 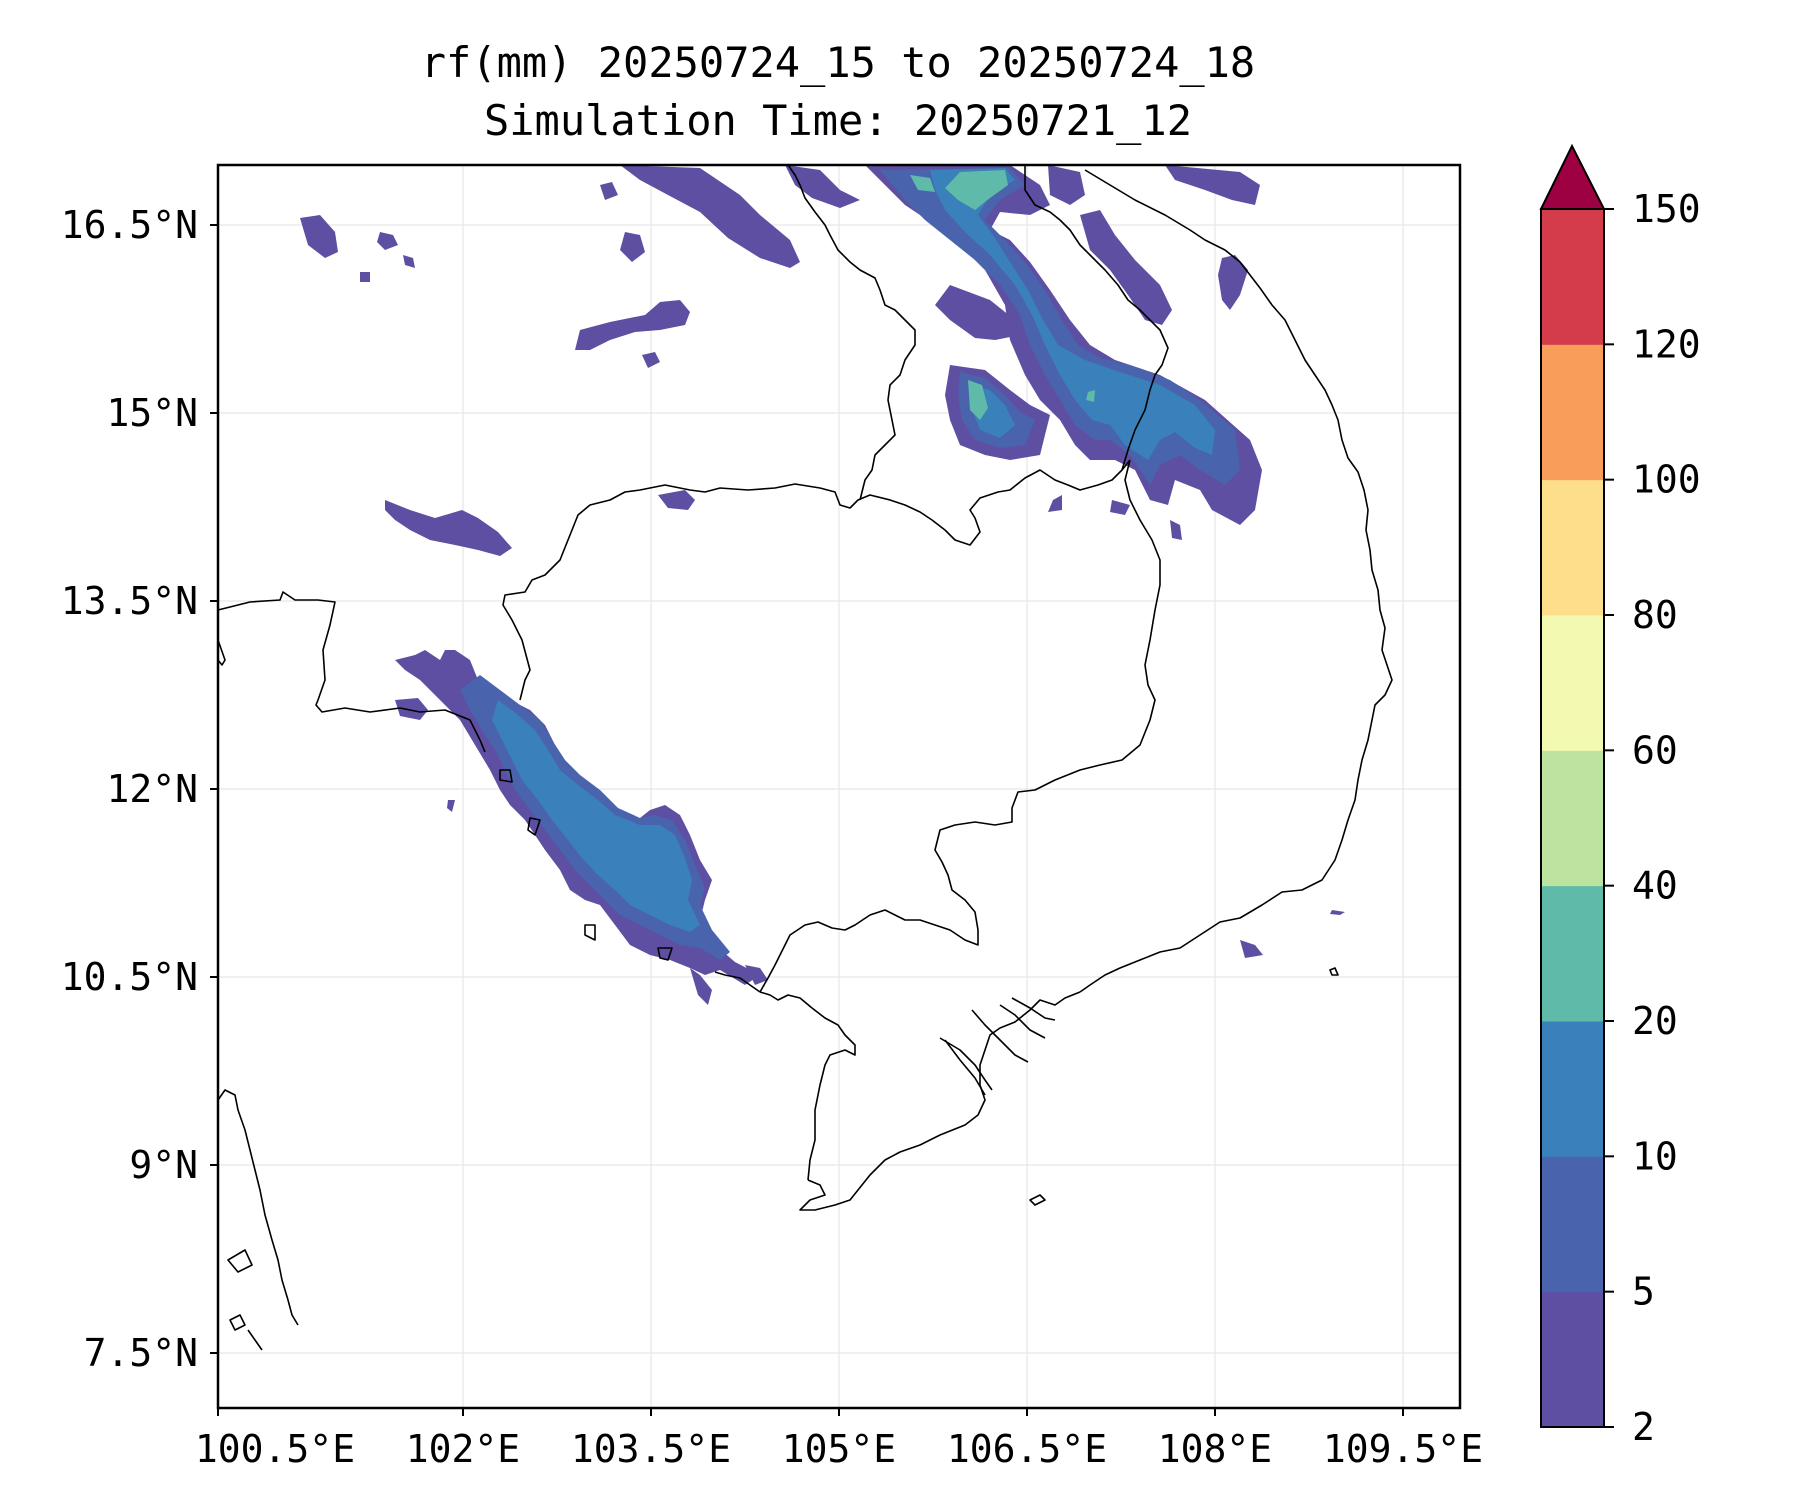 What do you see at coordinates (651, 1449) in the screenshot?
I see `x-tick-label: 103.5°E` at bounding box center [651, 1449].